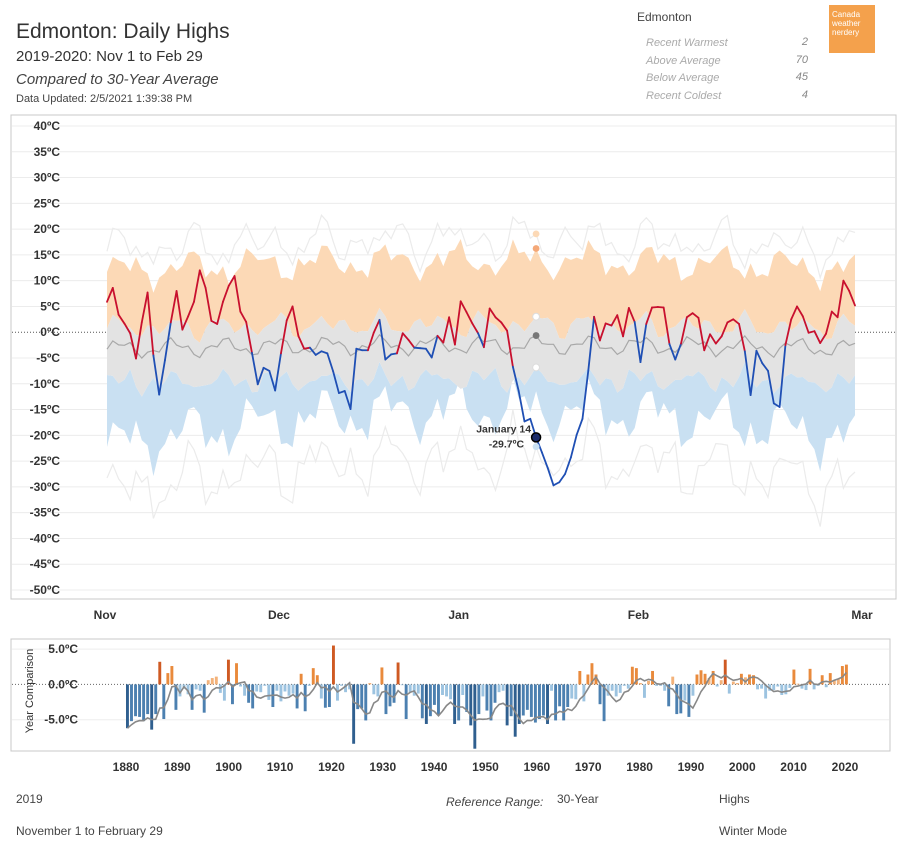 This screenshot has height=859, width=902. Describe the element at coordinates (481, 468) in the screenshot. I see `record-low-line` at that location.